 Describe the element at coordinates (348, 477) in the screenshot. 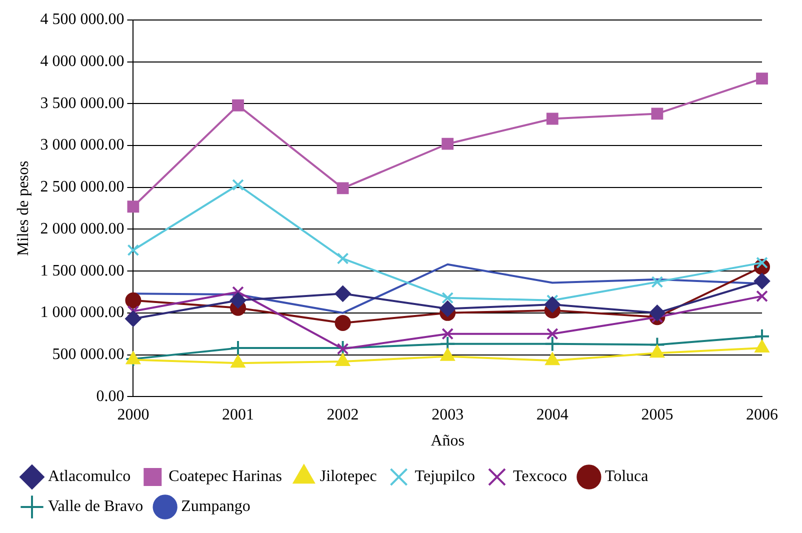

I see `legend-label: Jilotepec` at that location.